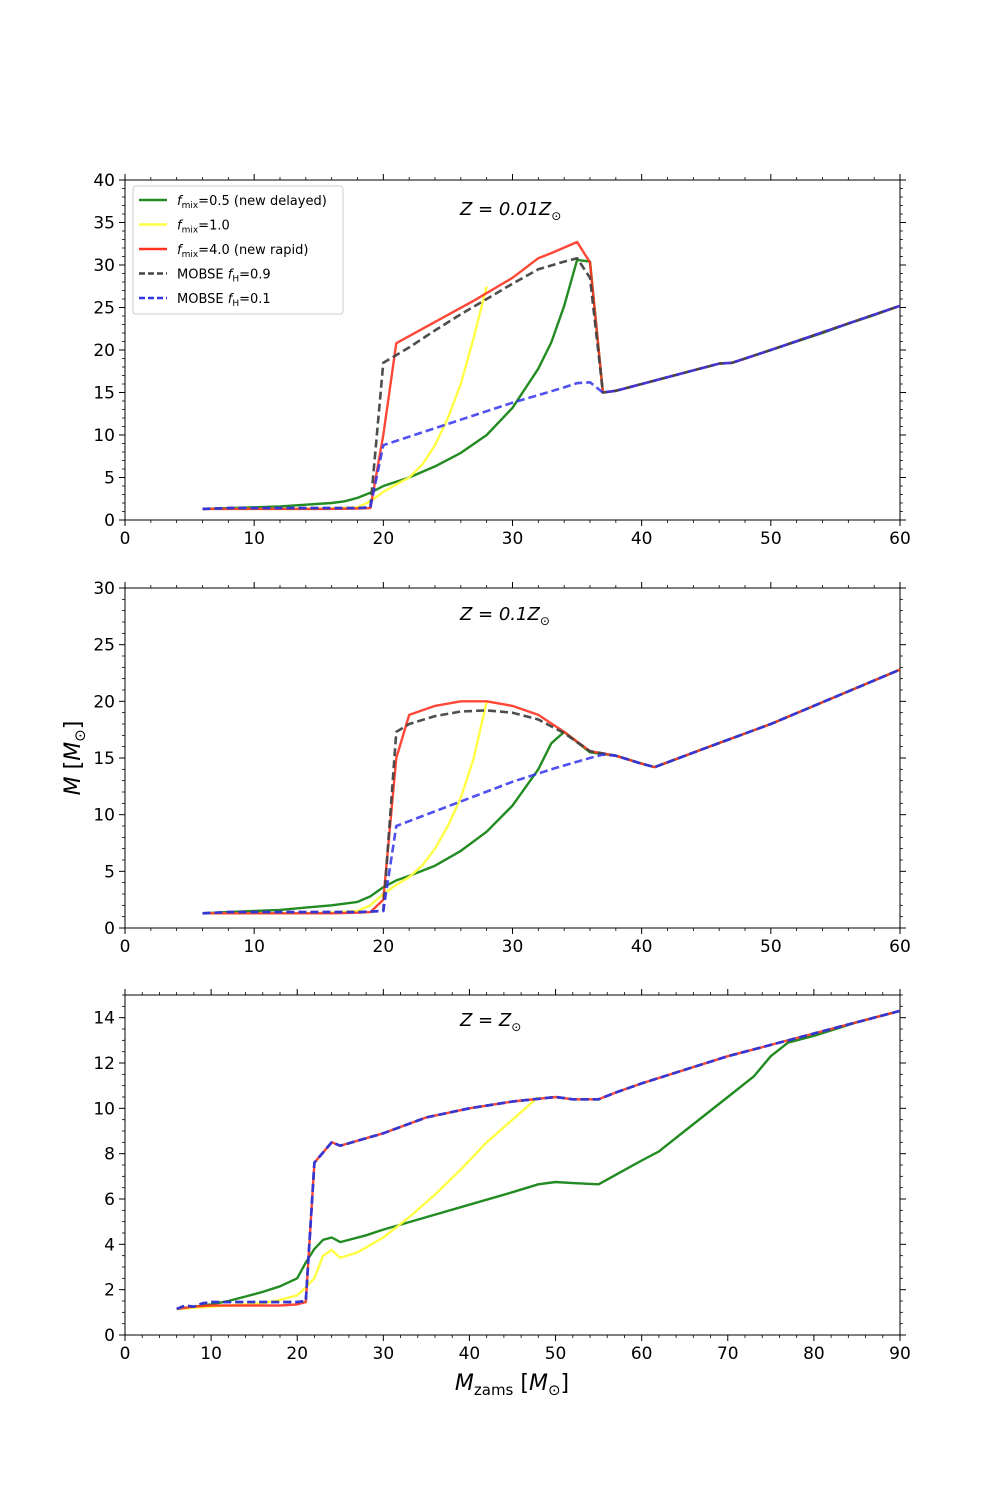 The height and width of the screenshot is (1500, 1000). What do you see at coordinates (109, 1245) in the screenshot?
I see `y-tick-label: 4` at bounding box center [109, 1245].